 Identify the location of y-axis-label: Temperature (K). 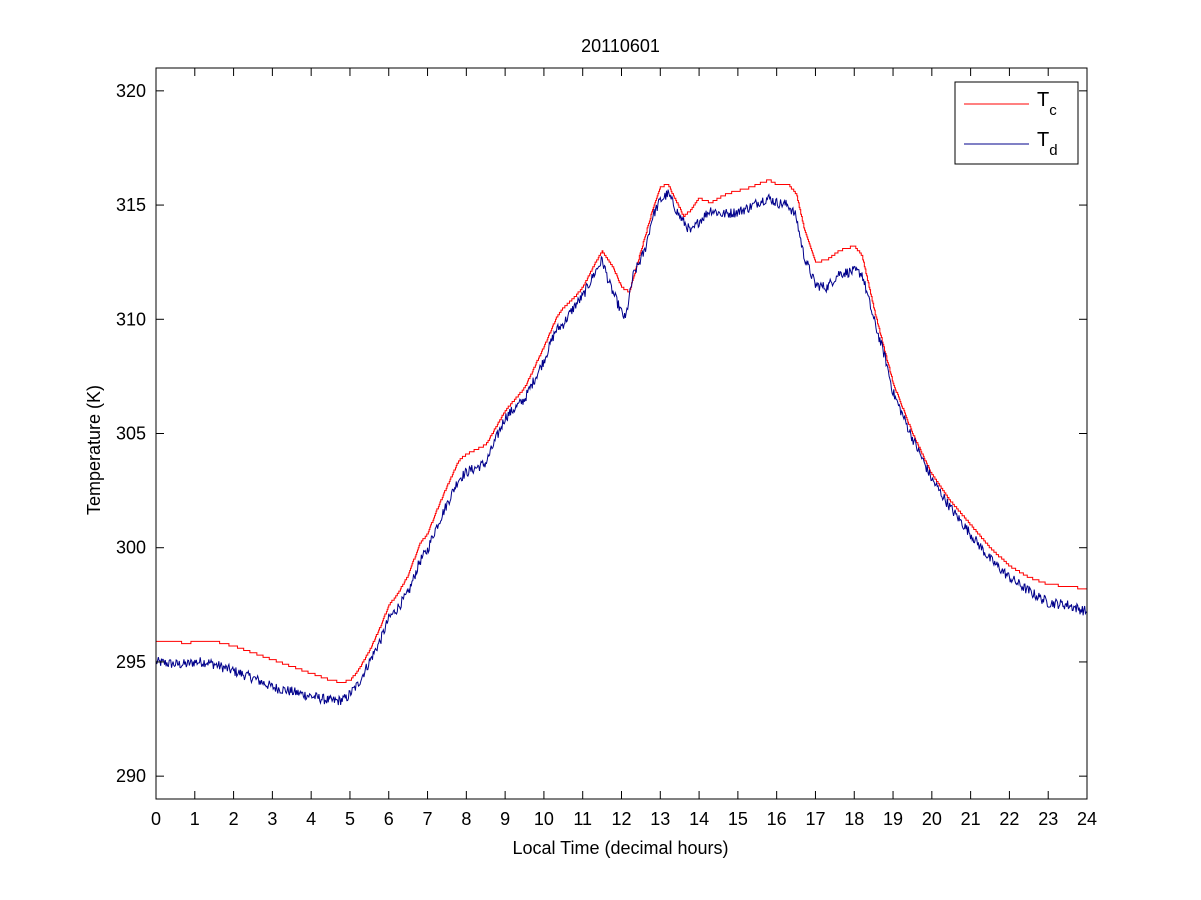
(94, 450).